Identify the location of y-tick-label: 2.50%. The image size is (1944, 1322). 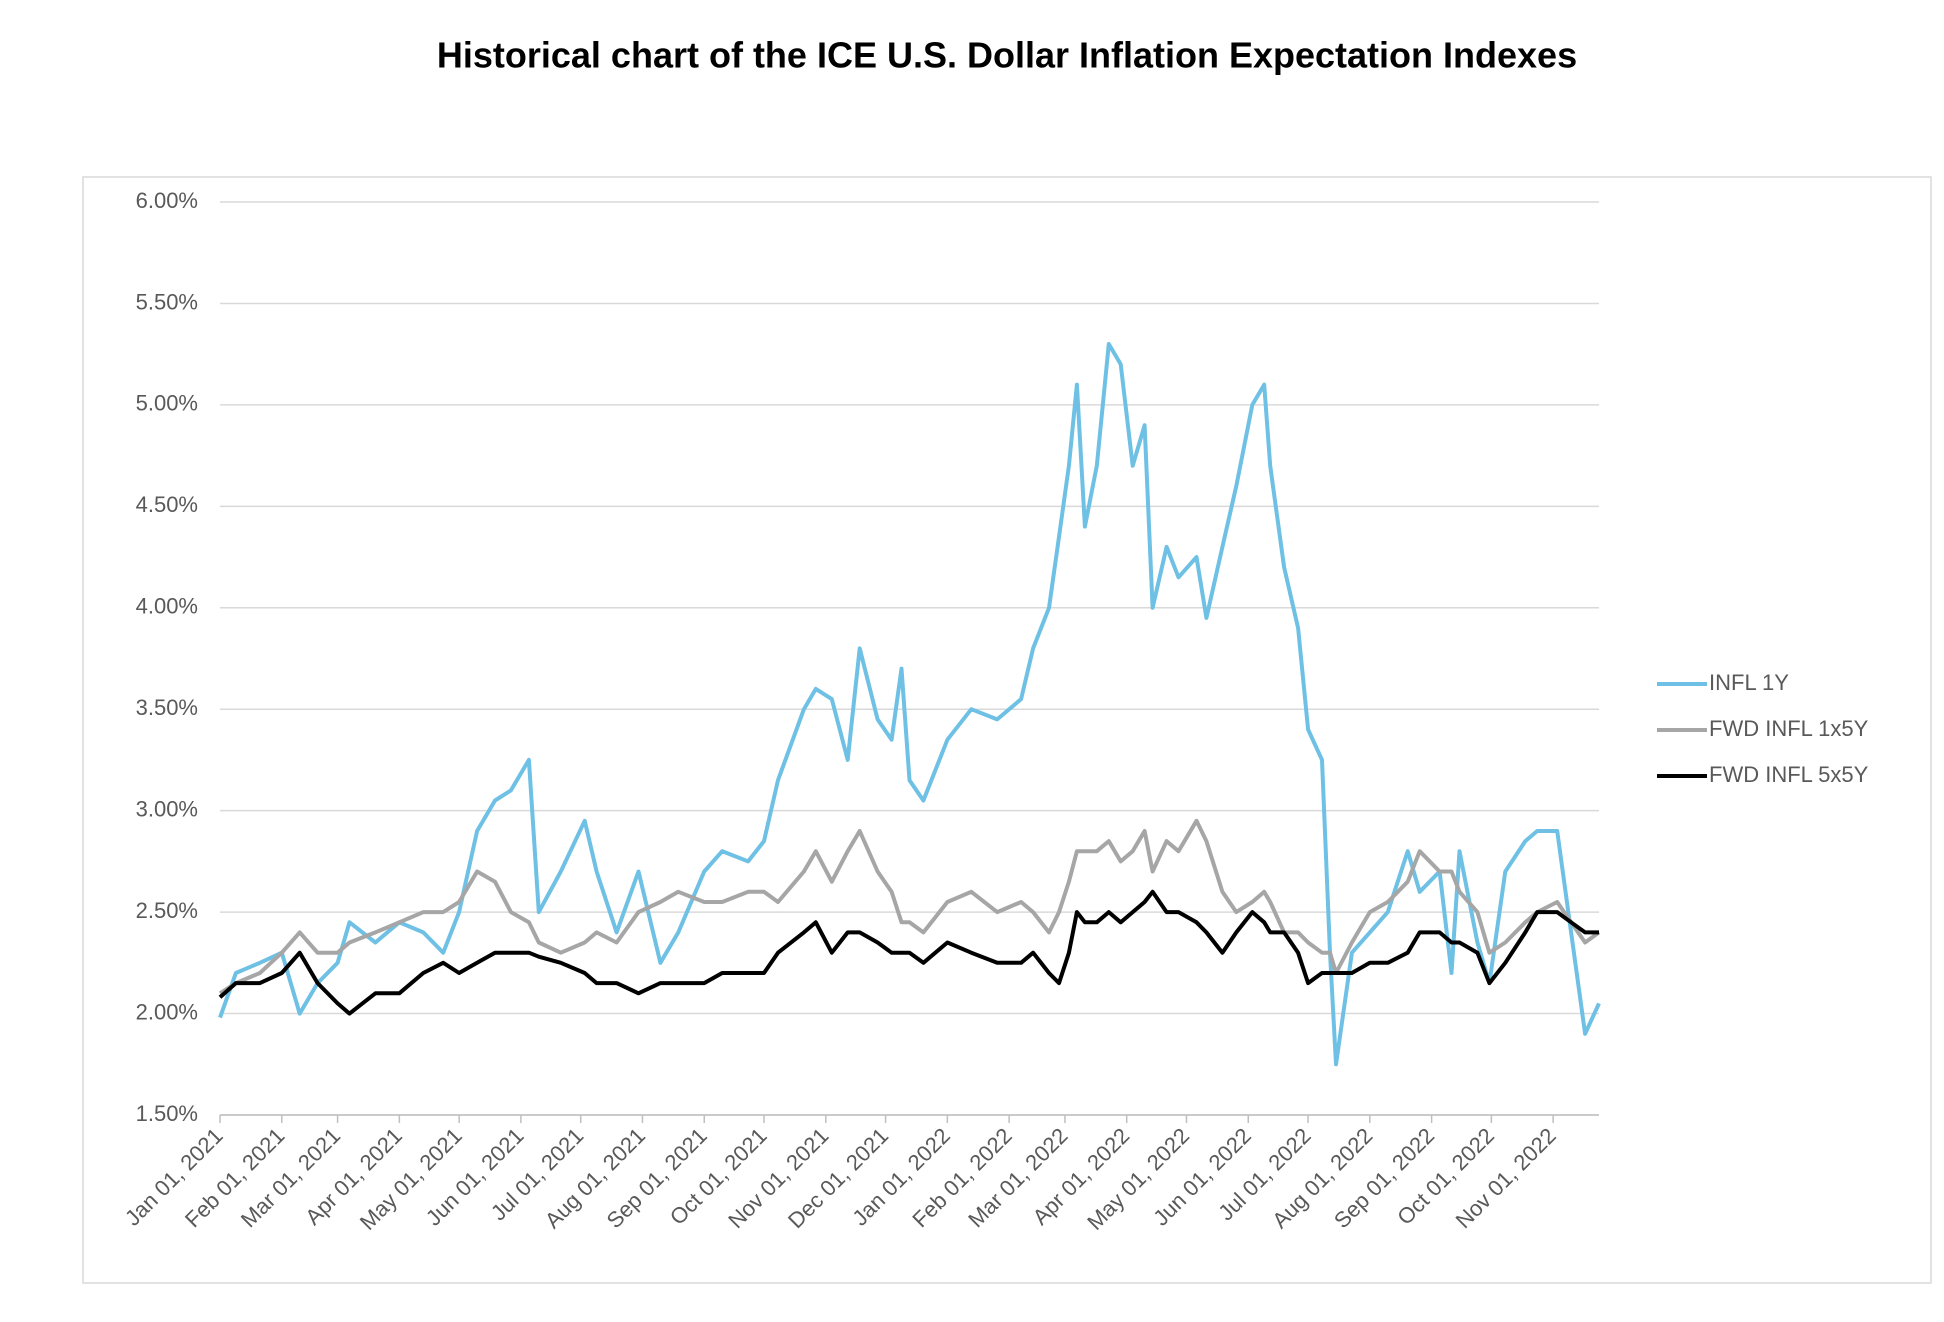
(167, 910).